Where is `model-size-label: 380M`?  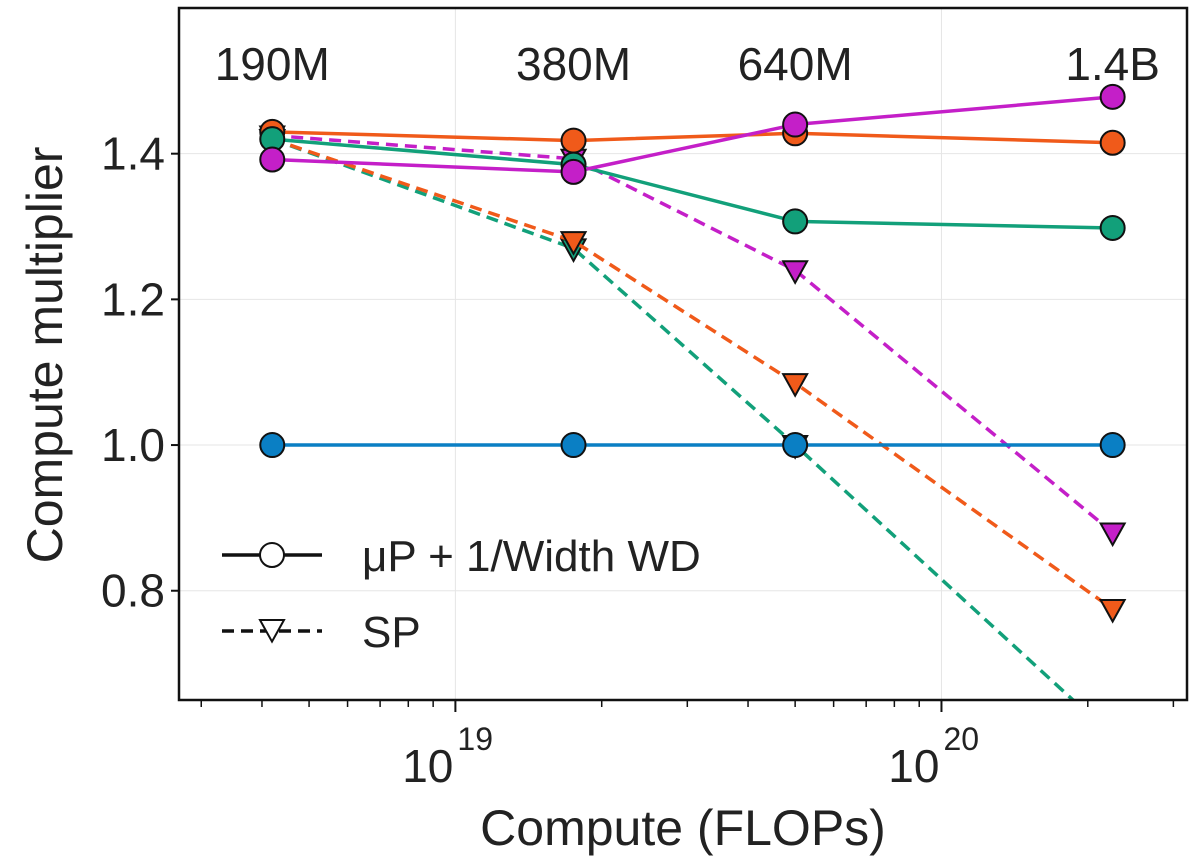 model-size-label: 380M is located at coordinates (573, 64).